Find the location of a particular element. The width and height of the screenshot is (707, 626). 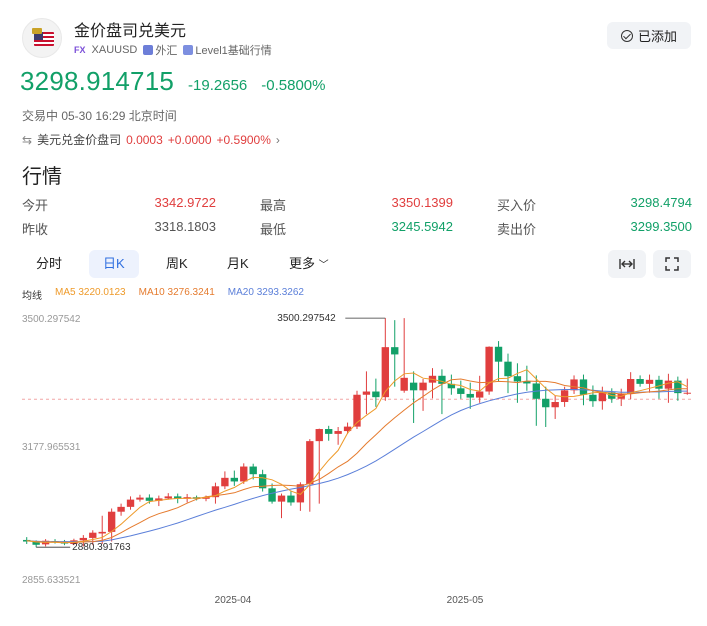

low-value: 3245.5942 is located at coordinates (422, 226).